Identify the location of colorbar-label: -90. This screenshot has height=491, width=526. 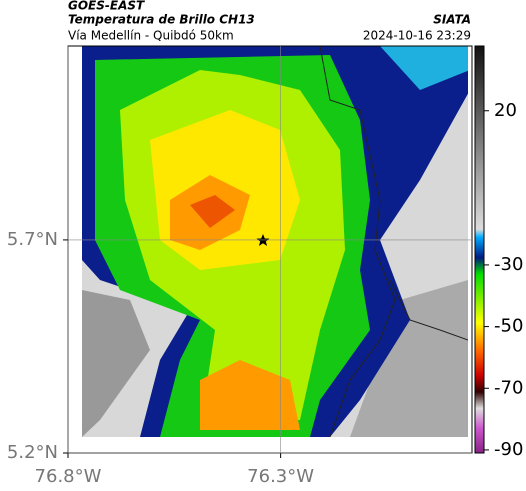
(508, 449).